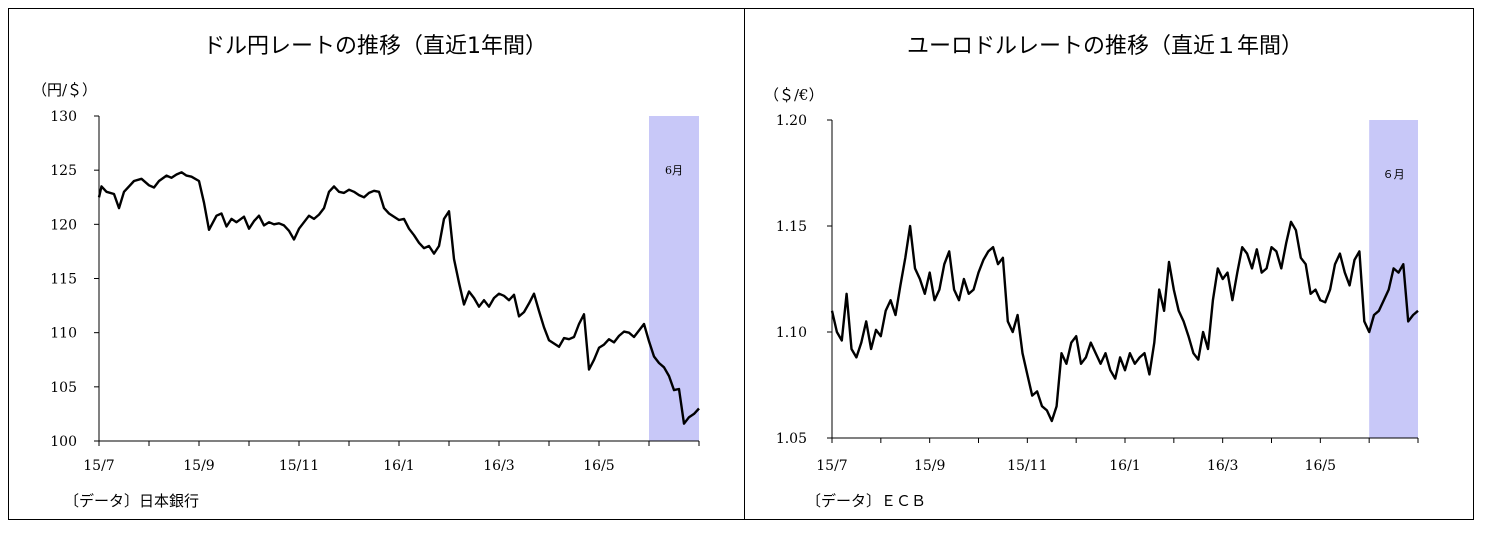 This screenshot has width=1485, height=539. I want to click on panel-divider, so click(744, 264).